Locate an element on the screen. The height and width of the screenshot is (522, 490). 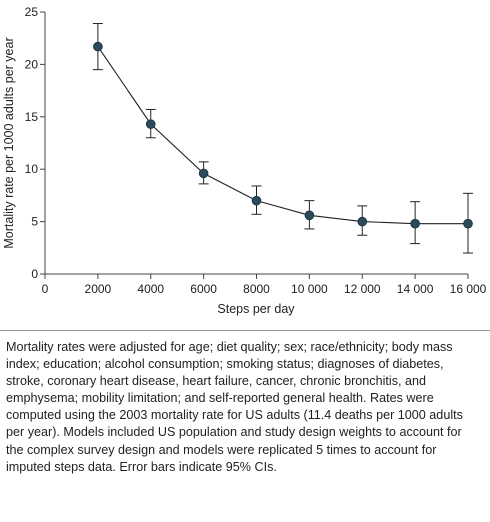
x-tick-label: 16 000 is located at coordinates (468, 289).